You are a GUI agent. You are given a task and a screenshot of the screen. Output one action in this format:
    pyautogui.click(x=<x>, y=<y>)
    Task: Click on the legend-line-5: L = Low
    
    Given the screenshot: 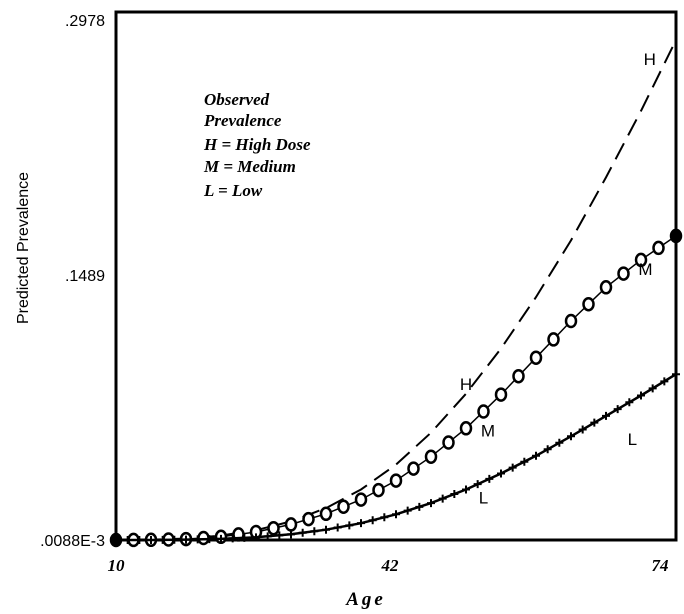 What is the action you would take?
    pyautogui.click(x=233, y=190)
    